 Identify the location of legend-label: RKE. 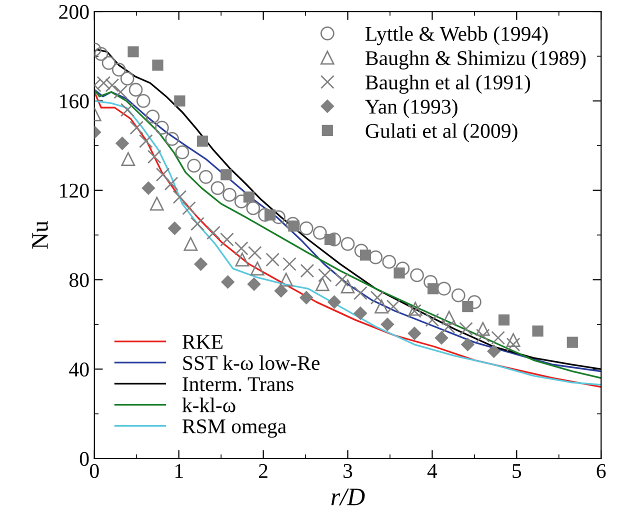
(202, 342).